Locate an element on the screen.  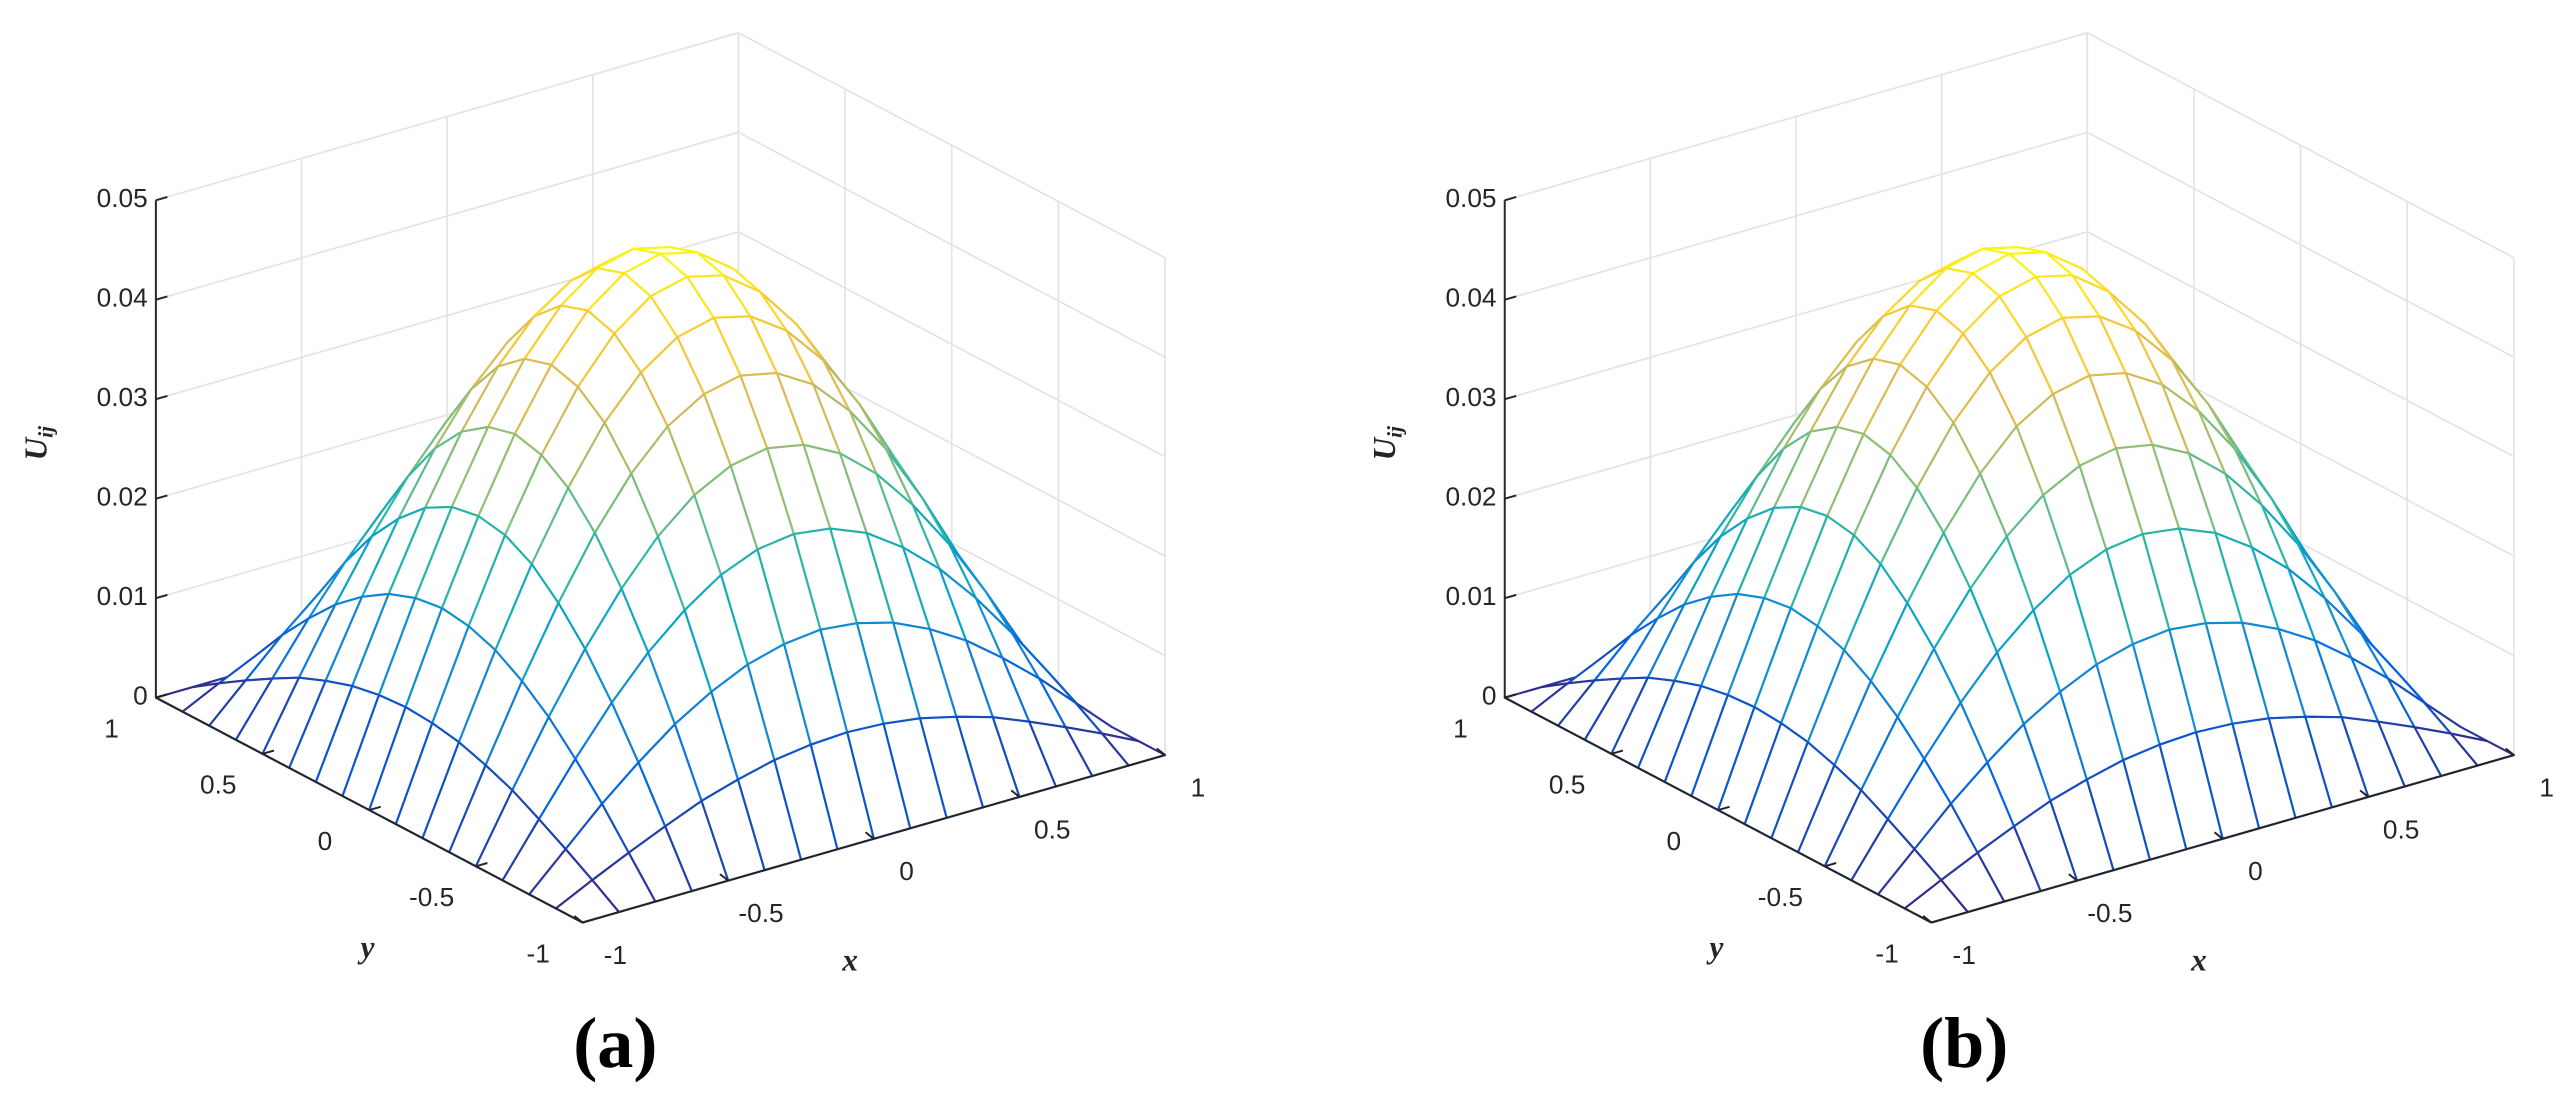
panel-label: (b) is located at coordinates (1964, 1043).